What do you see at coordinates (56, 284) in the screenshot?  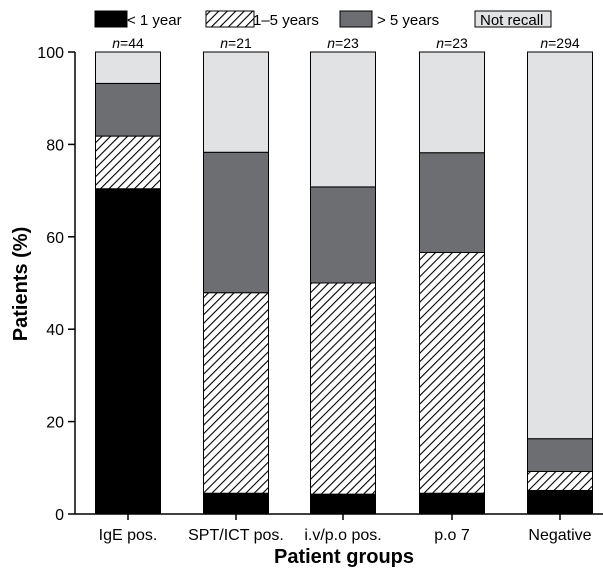 I see `y-ticks: 0 20 40 60 80 100` at bounding box center [56, 284].